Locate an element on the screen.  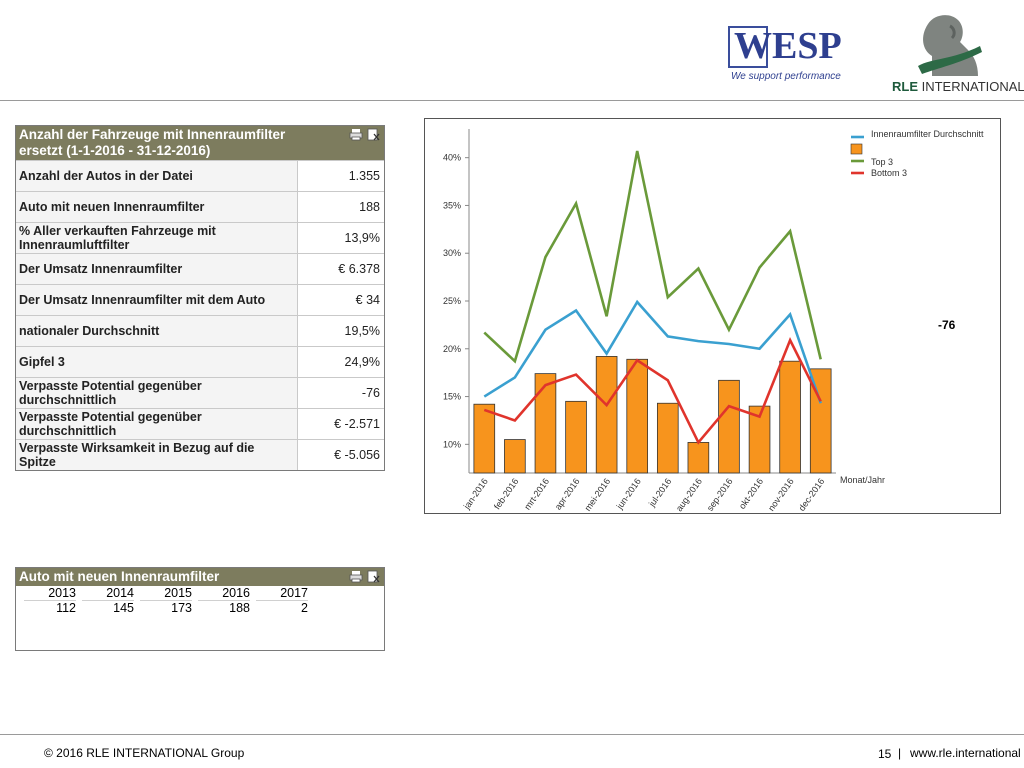
y-tick-label: 20% is located at coordinates (452, 349).